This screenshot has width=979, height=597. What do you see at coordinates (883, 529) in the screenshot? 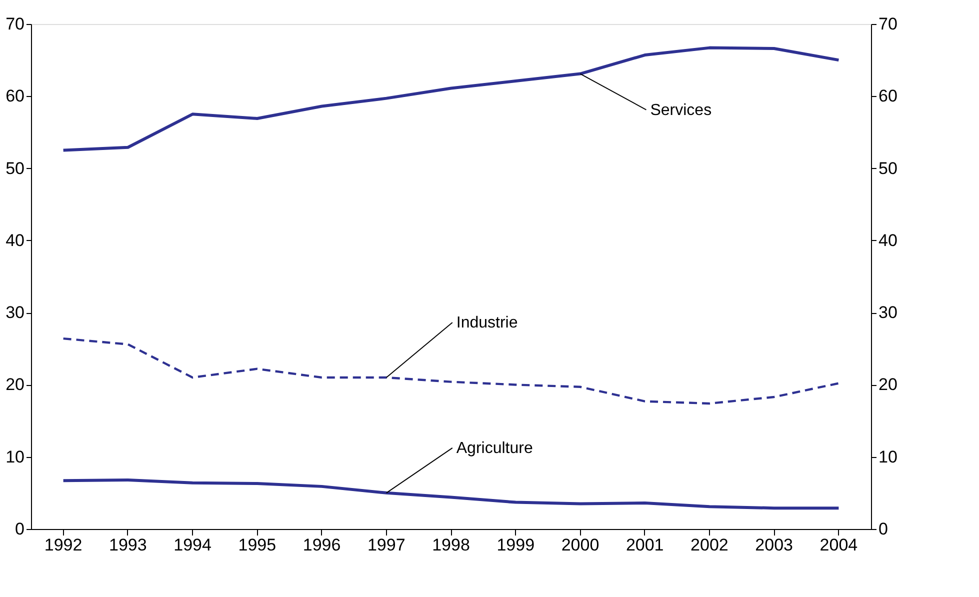
I see `y2-tick-label: 0` at bounding box center [883, 529].